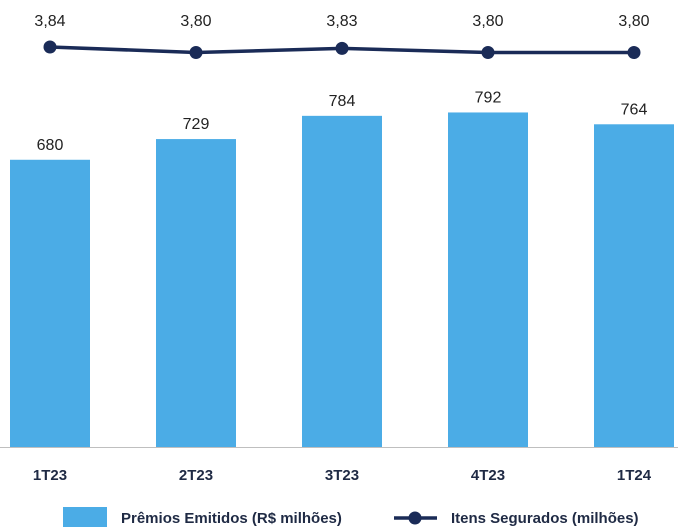  What do you see at coordinates (415, 518) in the screenshot?
I see `legend-line-marker` at bounding box center [415, 518].